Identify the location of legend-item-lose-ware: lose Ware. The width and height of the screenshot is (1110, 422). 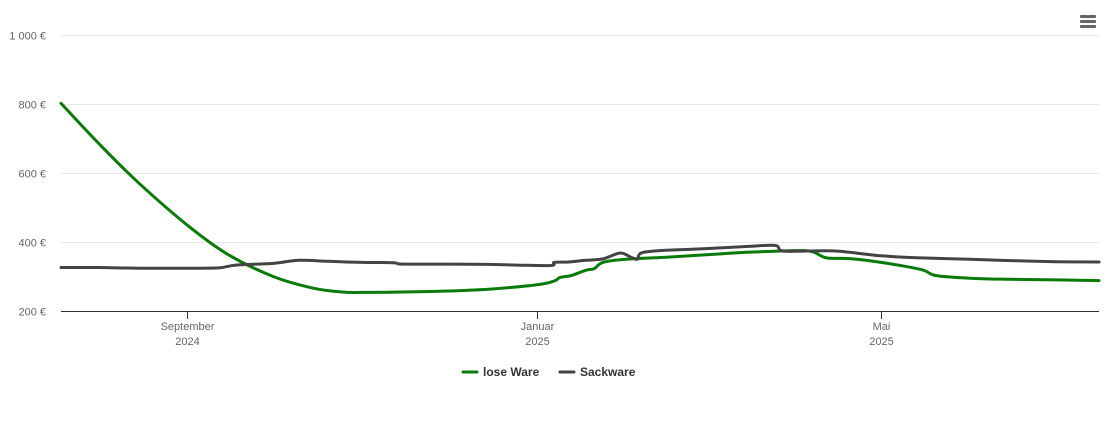
(500, 372).